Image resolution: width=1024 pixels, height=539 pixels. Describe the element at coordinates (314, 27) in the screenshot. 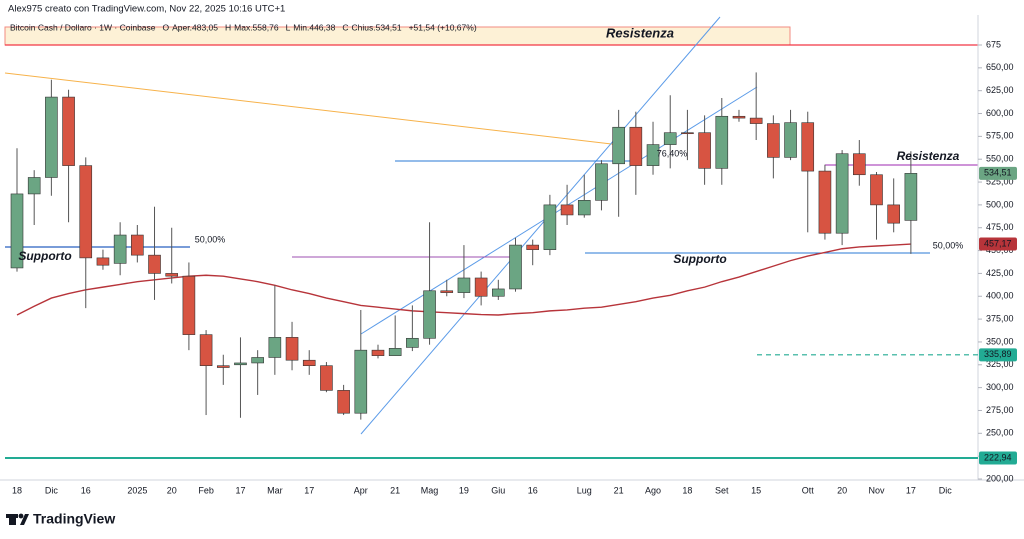

I see `legend-item: Min.446,38` at that location.